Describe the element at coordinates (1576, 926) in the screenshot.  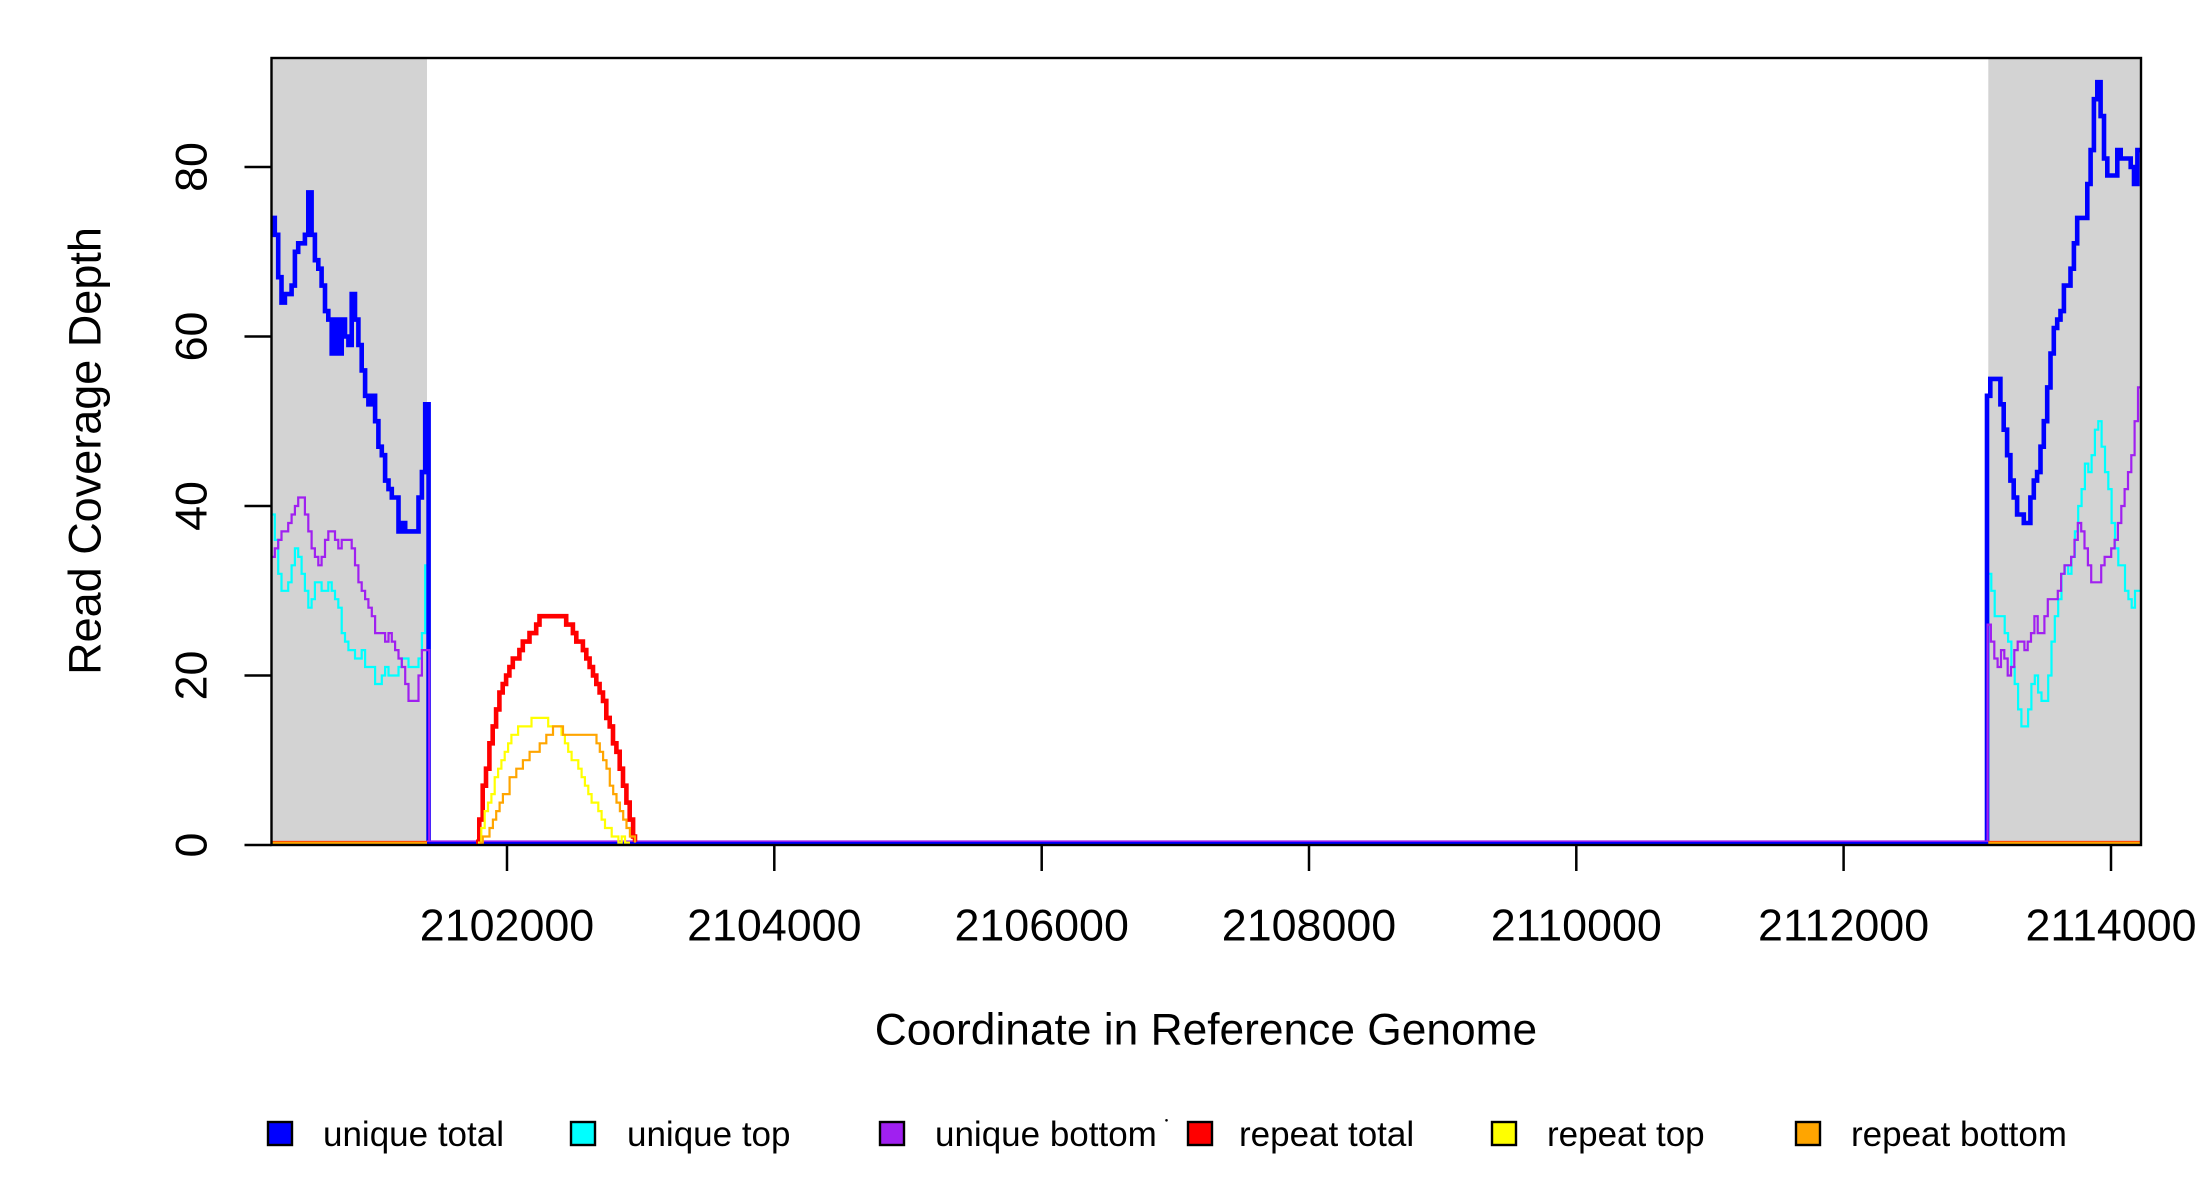
I see `svg-text: 2110000` at that location.